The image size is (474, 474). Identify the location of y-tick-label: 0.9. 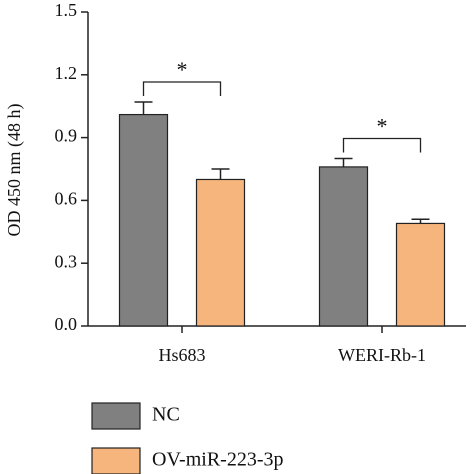
(66, 136).